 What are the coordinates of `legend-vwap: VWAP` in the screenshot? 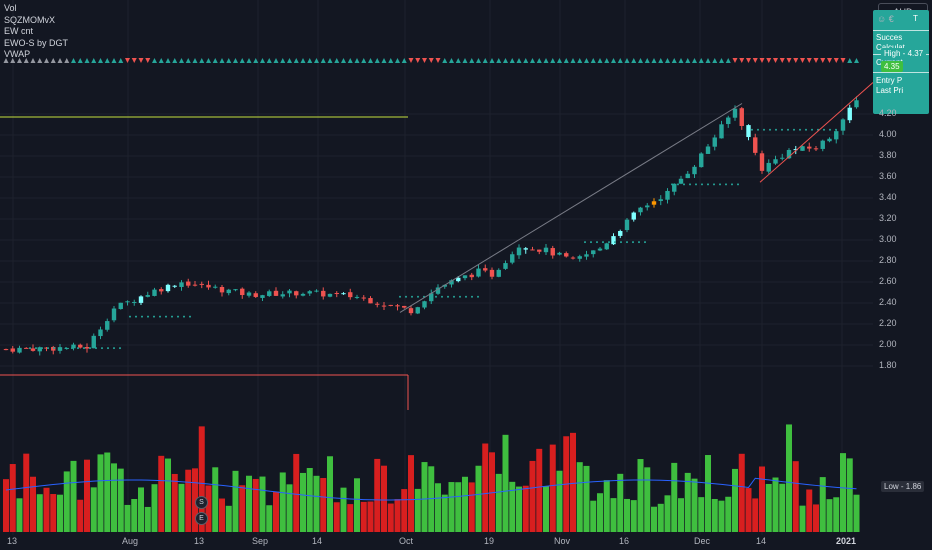 It's located at (17, 54).